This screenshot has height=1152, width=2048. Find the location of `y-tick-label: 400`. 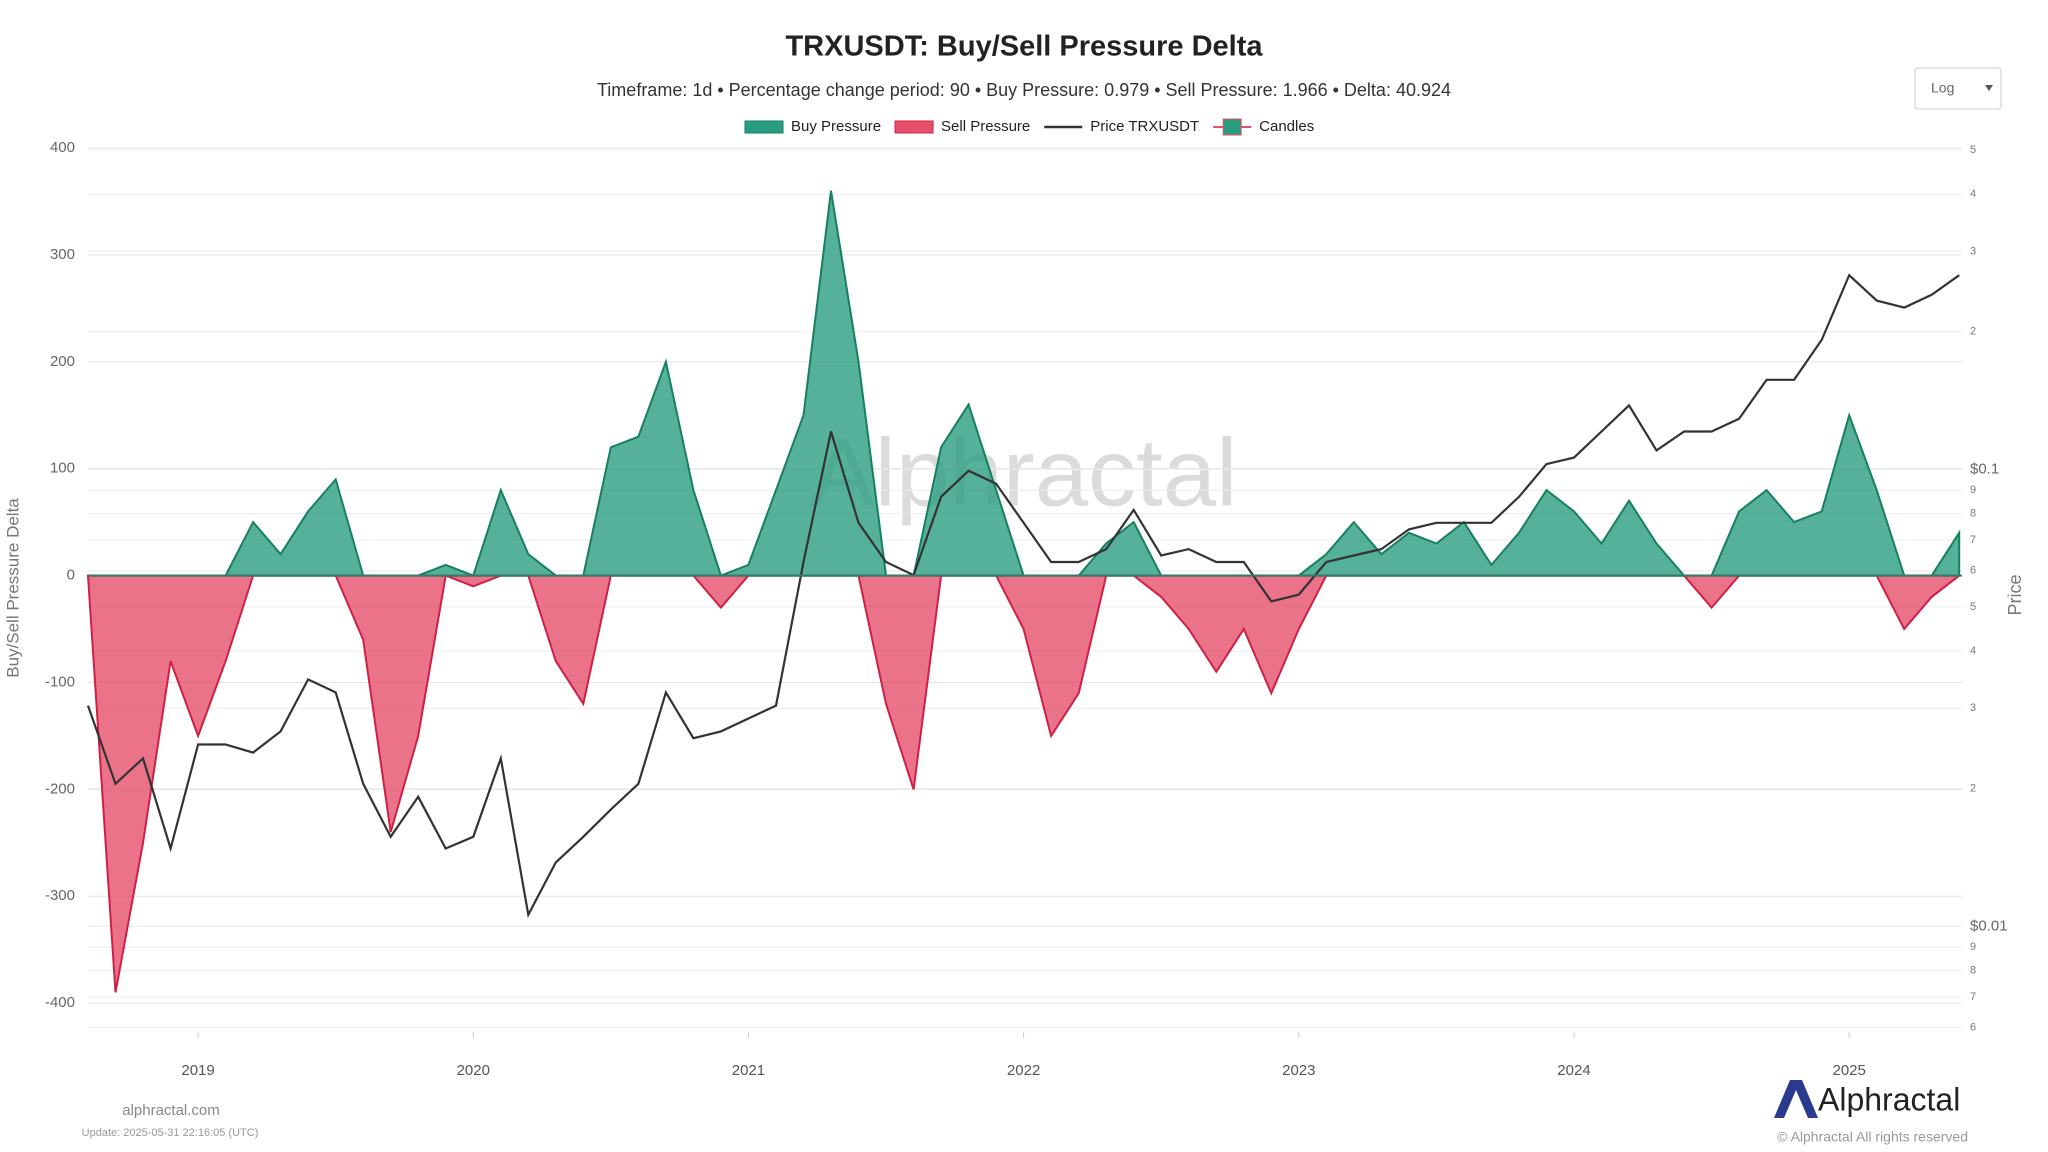

y-tick-label: 400 is located at coordinates (62, 147).